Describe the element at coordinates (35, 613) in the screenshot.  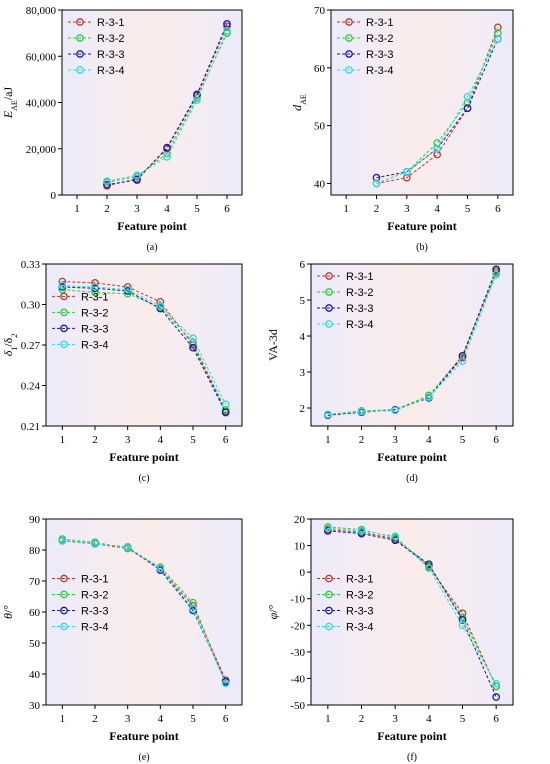
I see `y-tick-label: 60` at that location.